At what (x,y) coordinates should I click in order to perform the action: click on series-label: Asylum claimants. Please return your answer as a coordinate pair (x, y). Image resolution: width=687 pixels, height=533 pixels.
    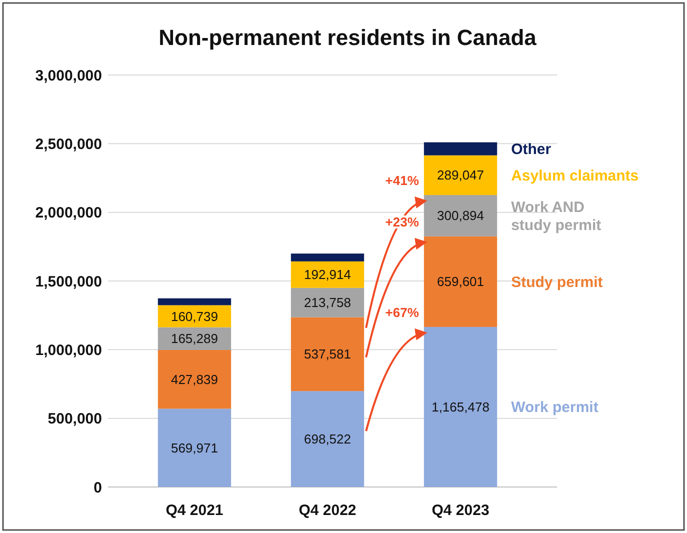
    Looking at the image, I should click on (575, 175).